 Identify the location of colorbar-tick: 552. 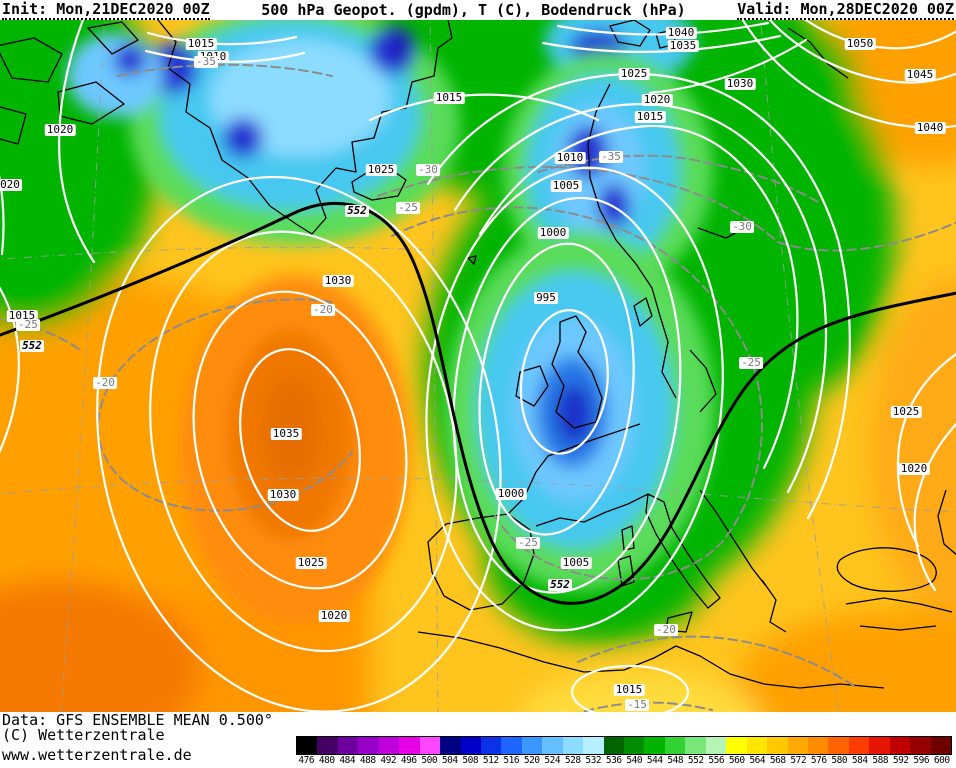
(695, 760).